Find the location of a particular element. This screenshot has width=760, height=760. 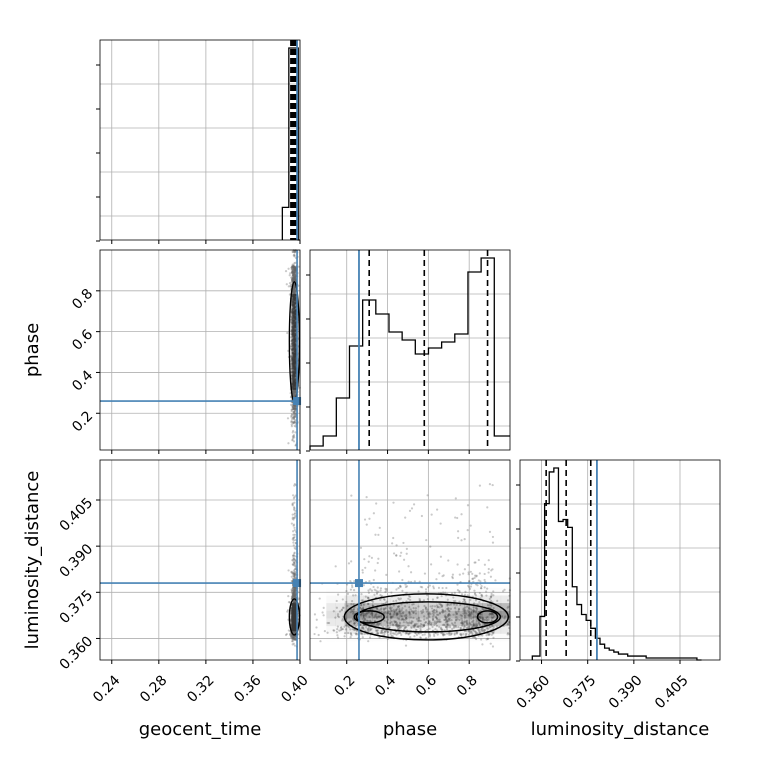

y-tick-label-luminosity_distance: 0.360 is located at coordinates (77, 653).